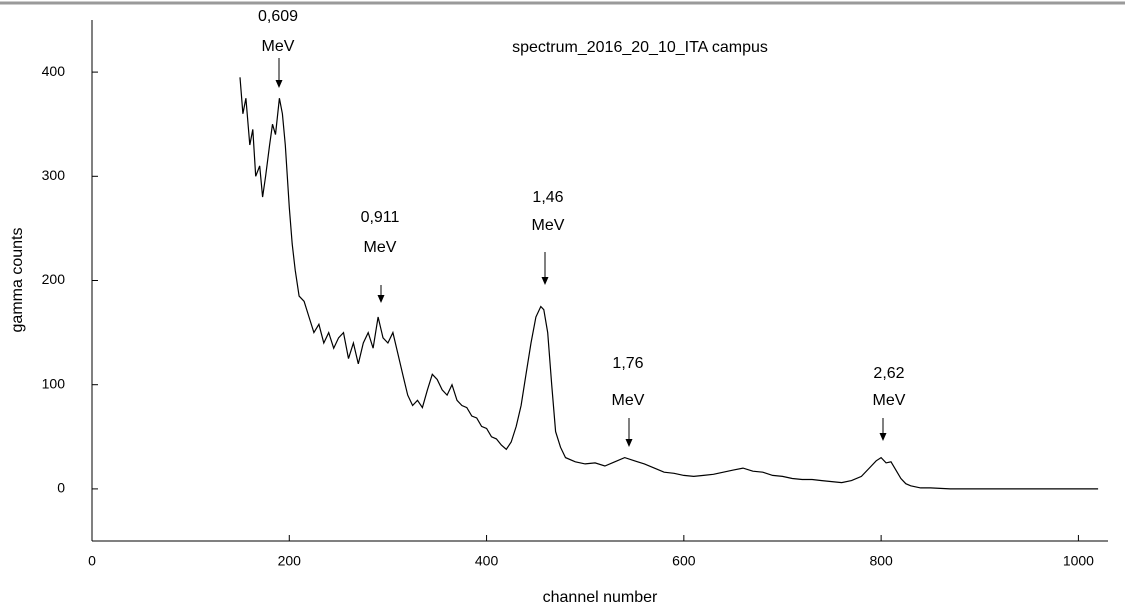 This screenshot has height=609, width=1125. I want to click on x-tick-label: 800, so click(881, 561).